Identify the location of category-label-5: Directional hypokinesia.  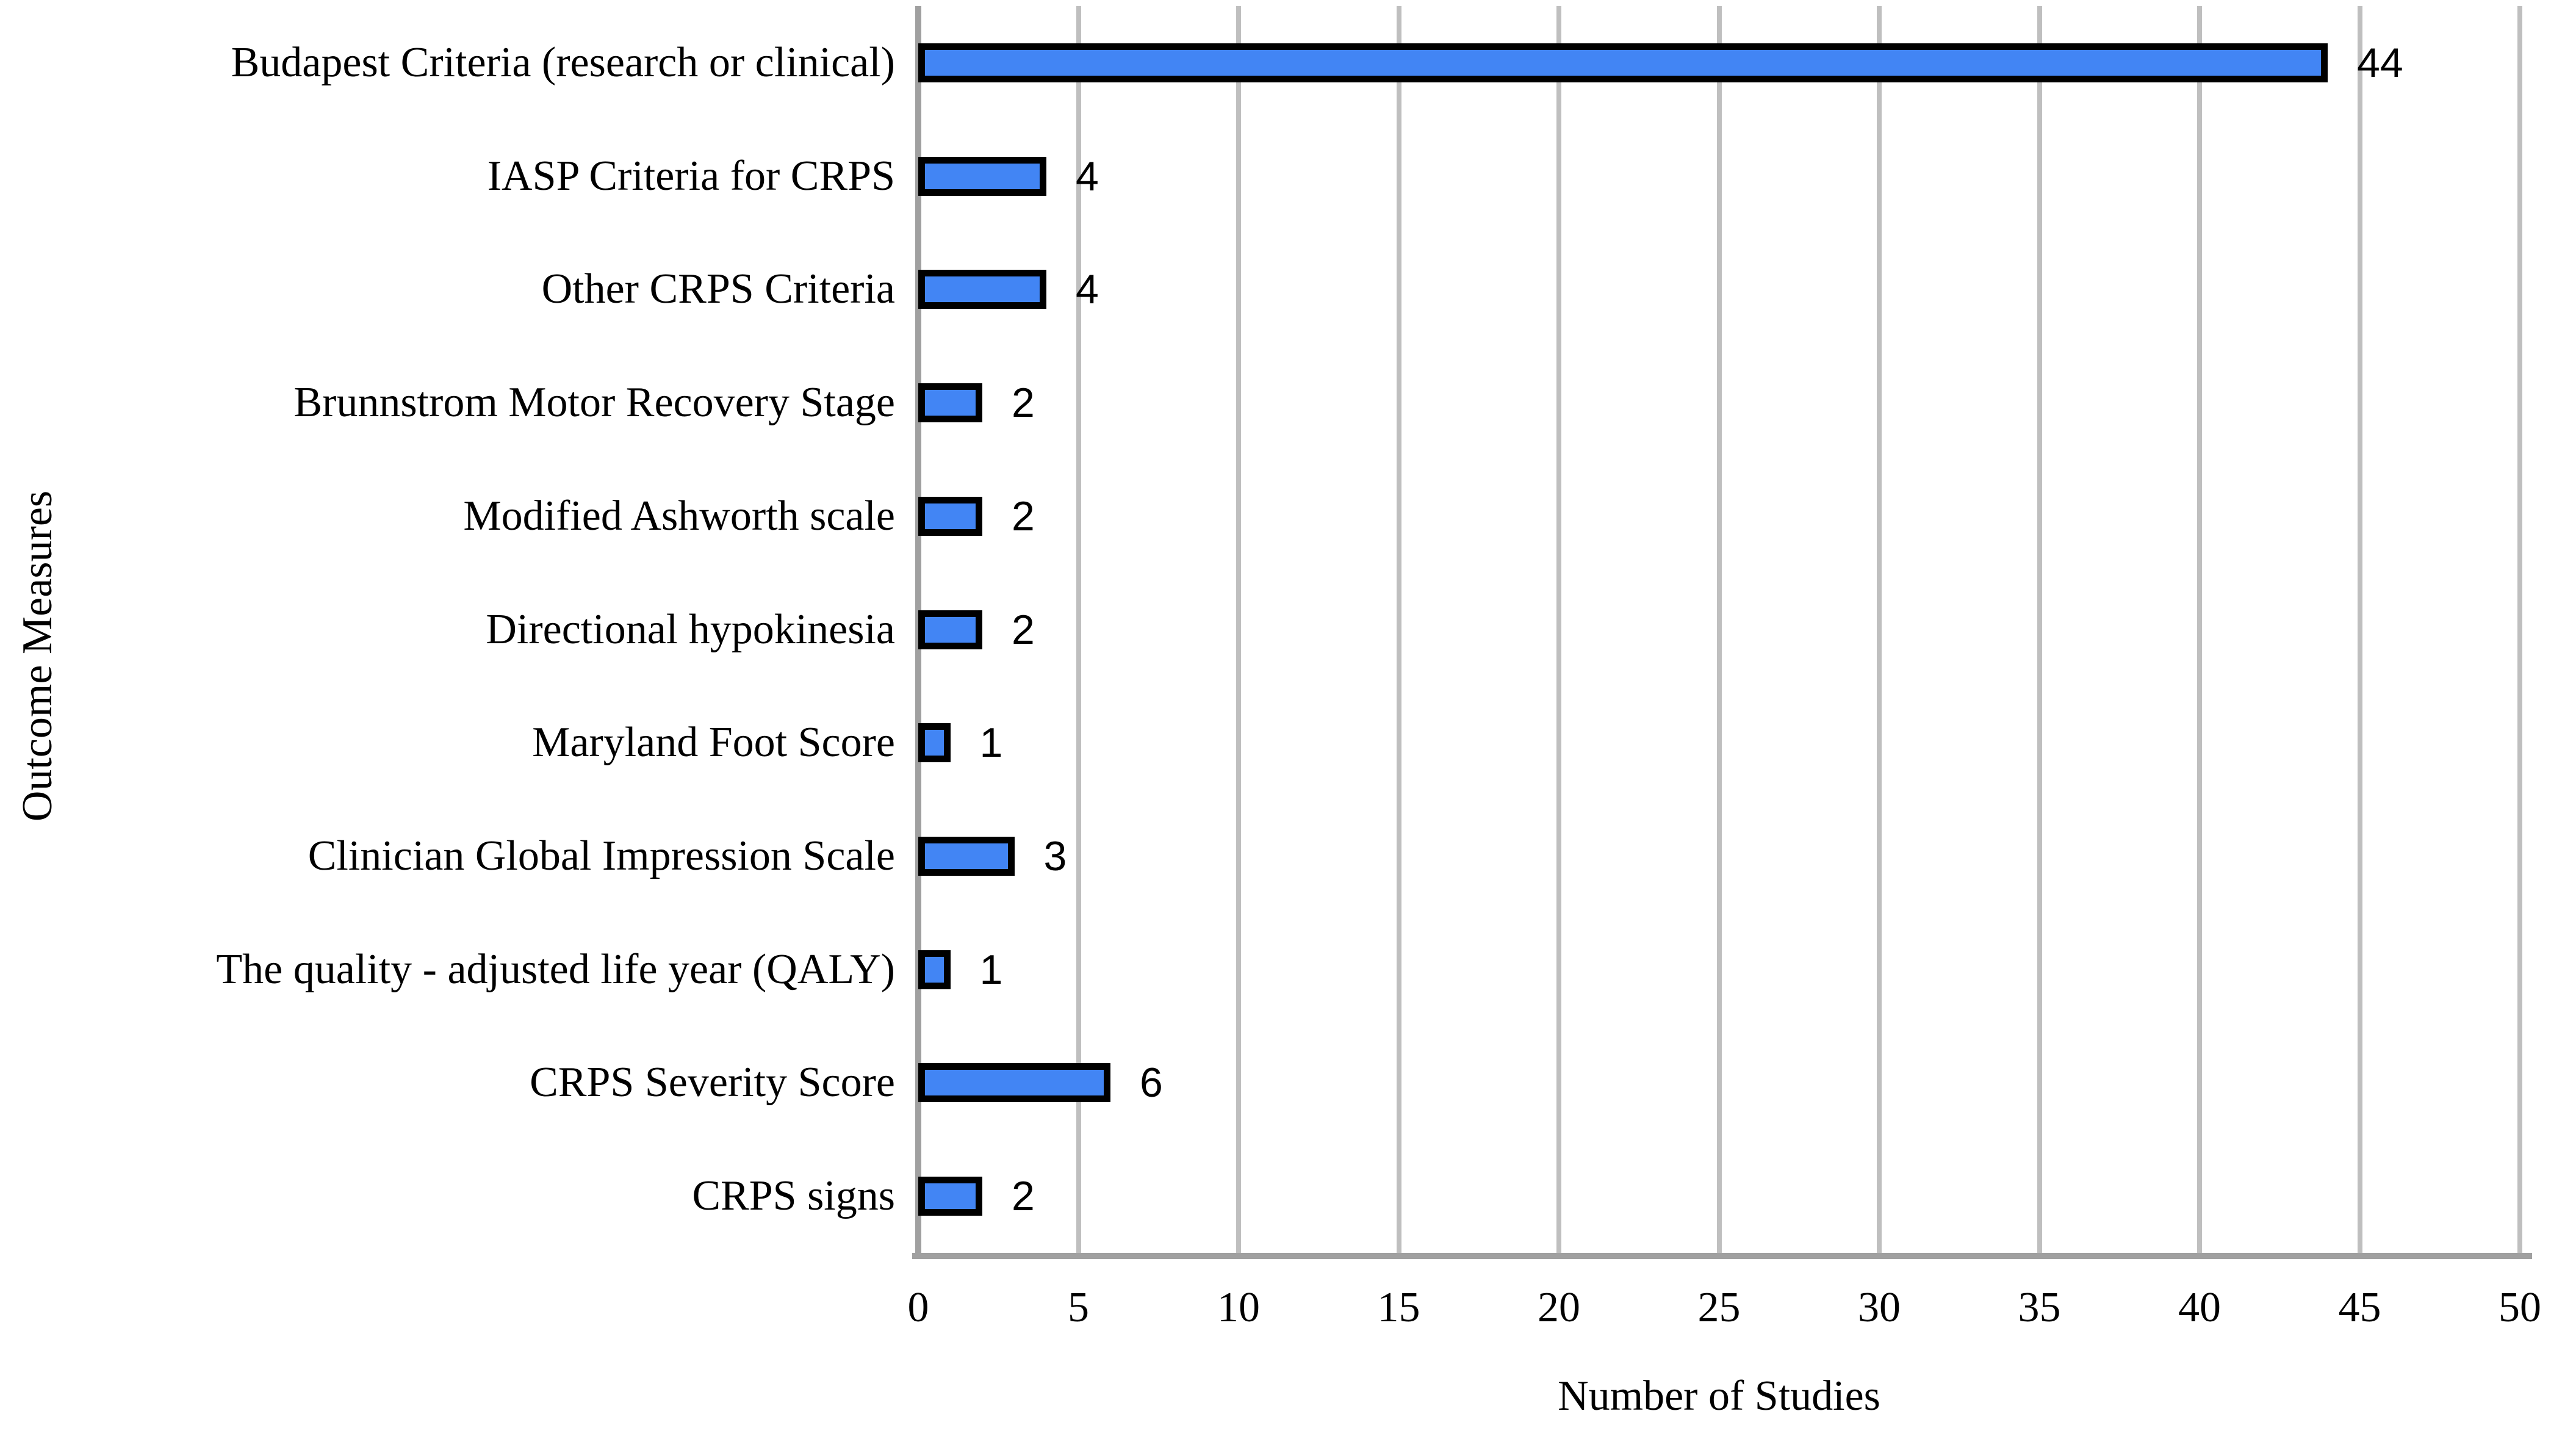
(690, 629).